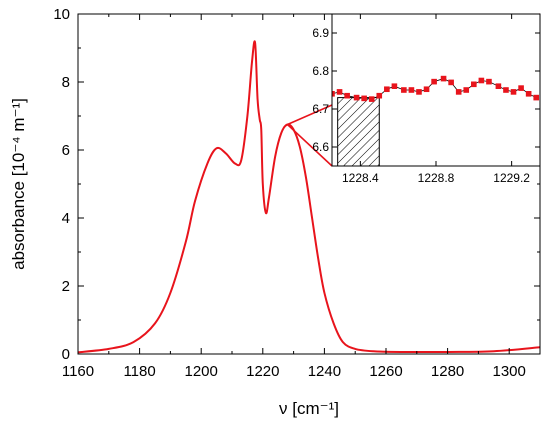 The width and height of the screenshot is (550, 427). Describe the element at coordinates (320, 147) in the screenshot. I see `inset-y-tick-label: 6.6` at that location.